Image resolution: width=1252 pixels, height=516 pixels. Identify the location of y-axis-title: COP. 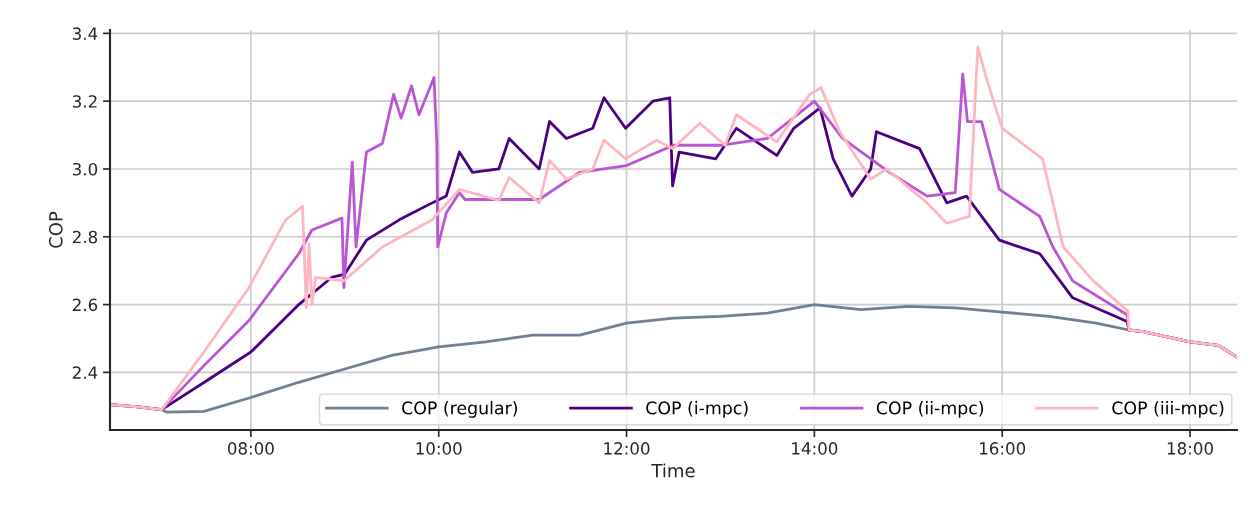
(55, 229).